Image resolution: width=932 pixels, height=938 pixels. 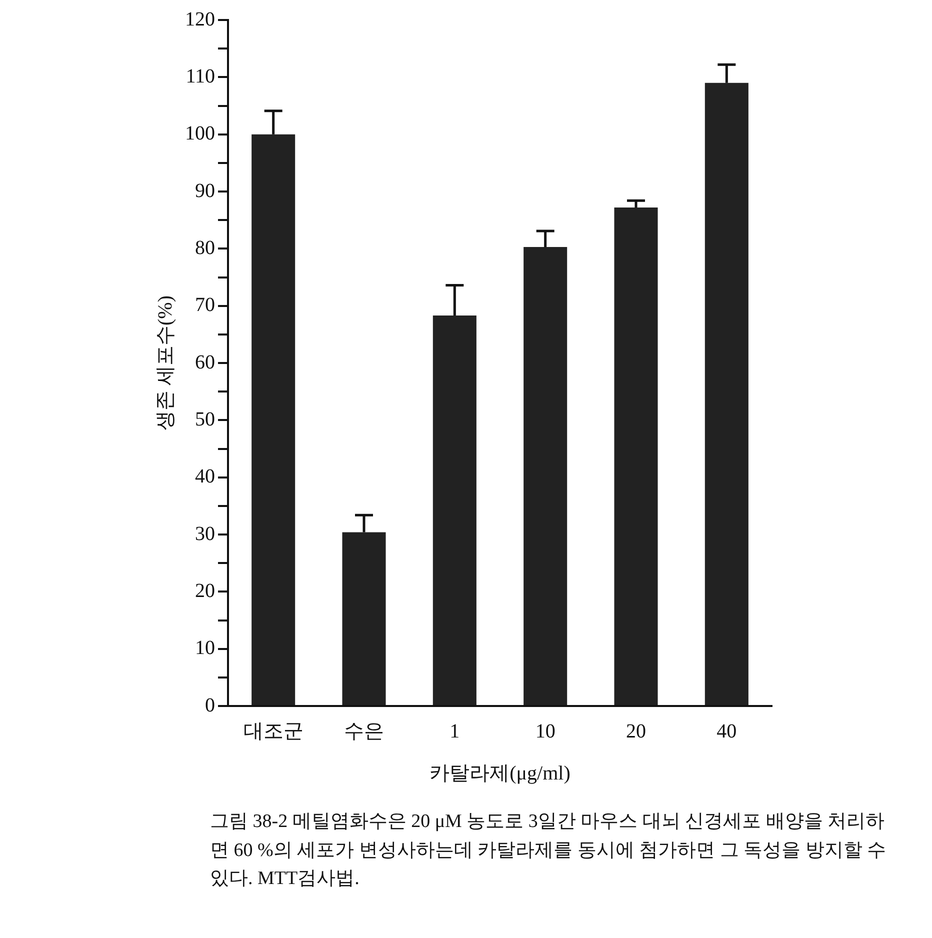 I want to click on y-tick-label: 90, so click(x=205, y=191).